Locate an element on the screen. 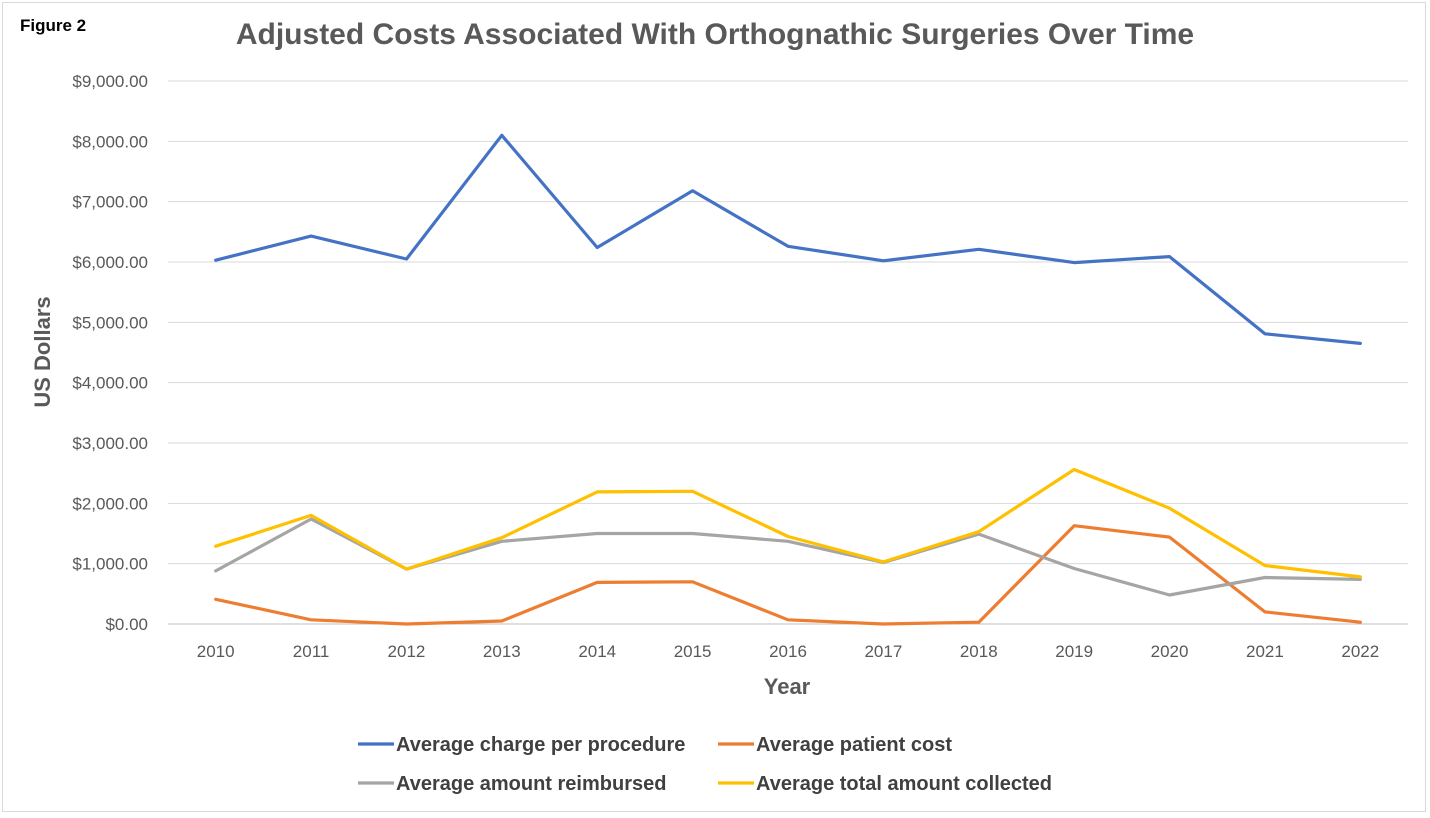 Image resolution: width=1430 pixels, height=818 pixels. y-tick-label: $7,000.00 is located at coordinates (110, 202).